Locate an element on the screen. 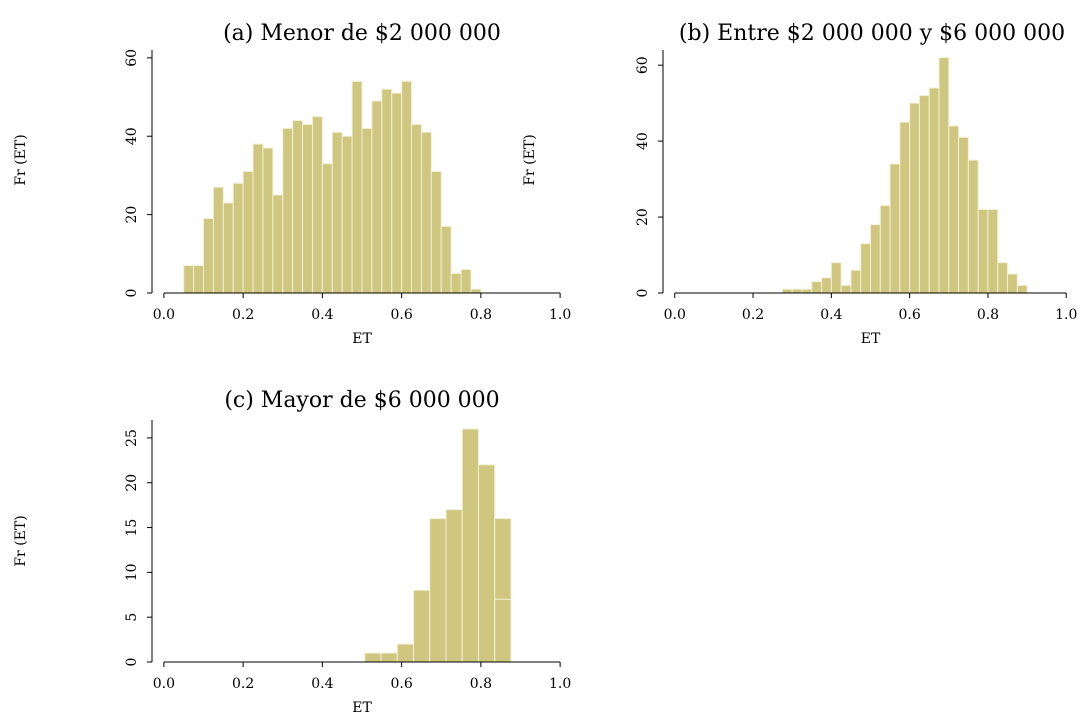  y-tick-label: 15 is located at coordinates (132, 528).